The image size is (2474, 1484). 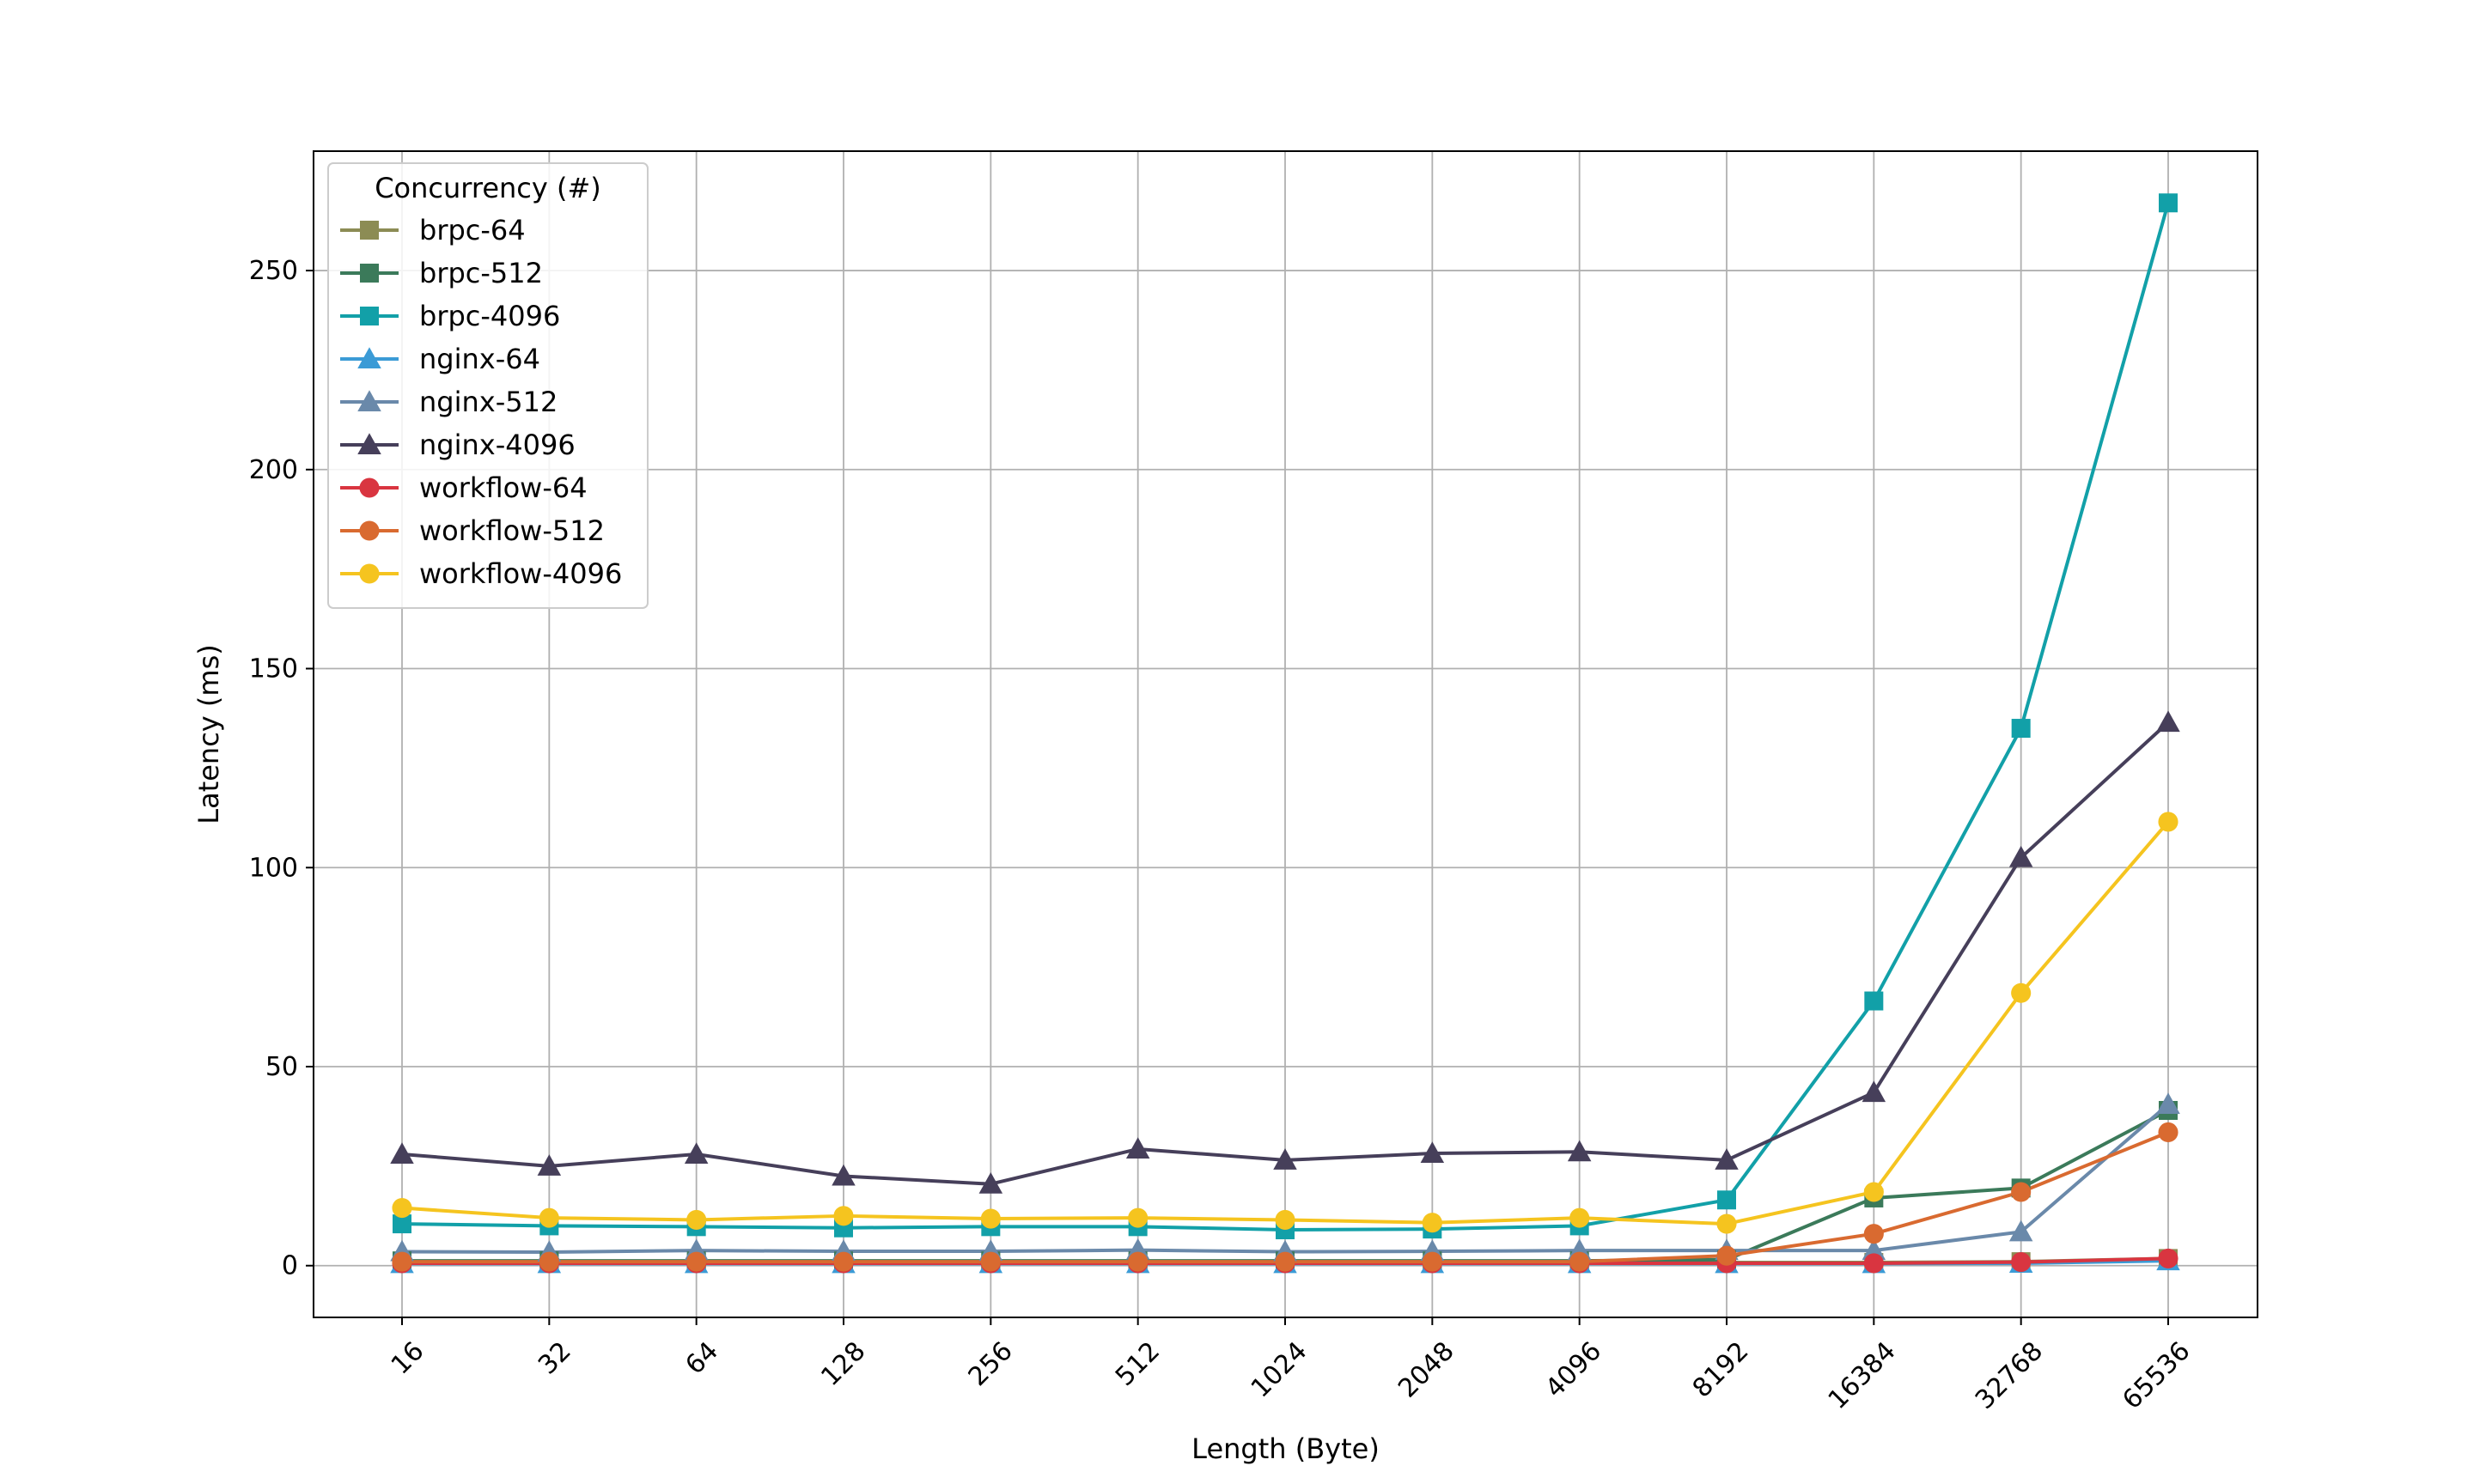 I want to click on legend-label: brpc-64, so click(x=472, y=230).